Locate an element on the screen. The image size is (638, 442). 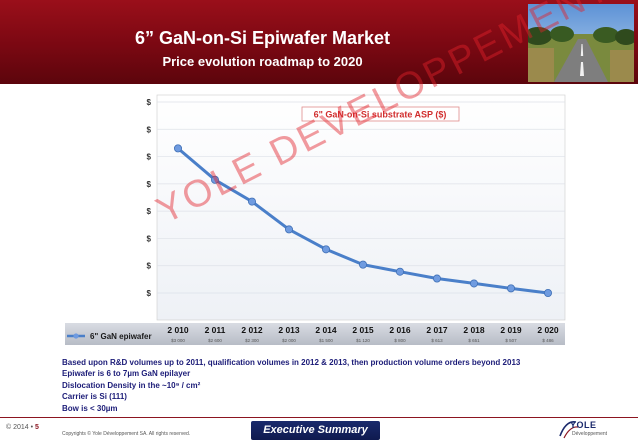
x-tick-label: 2 013 is located at coordinates (289, 330).